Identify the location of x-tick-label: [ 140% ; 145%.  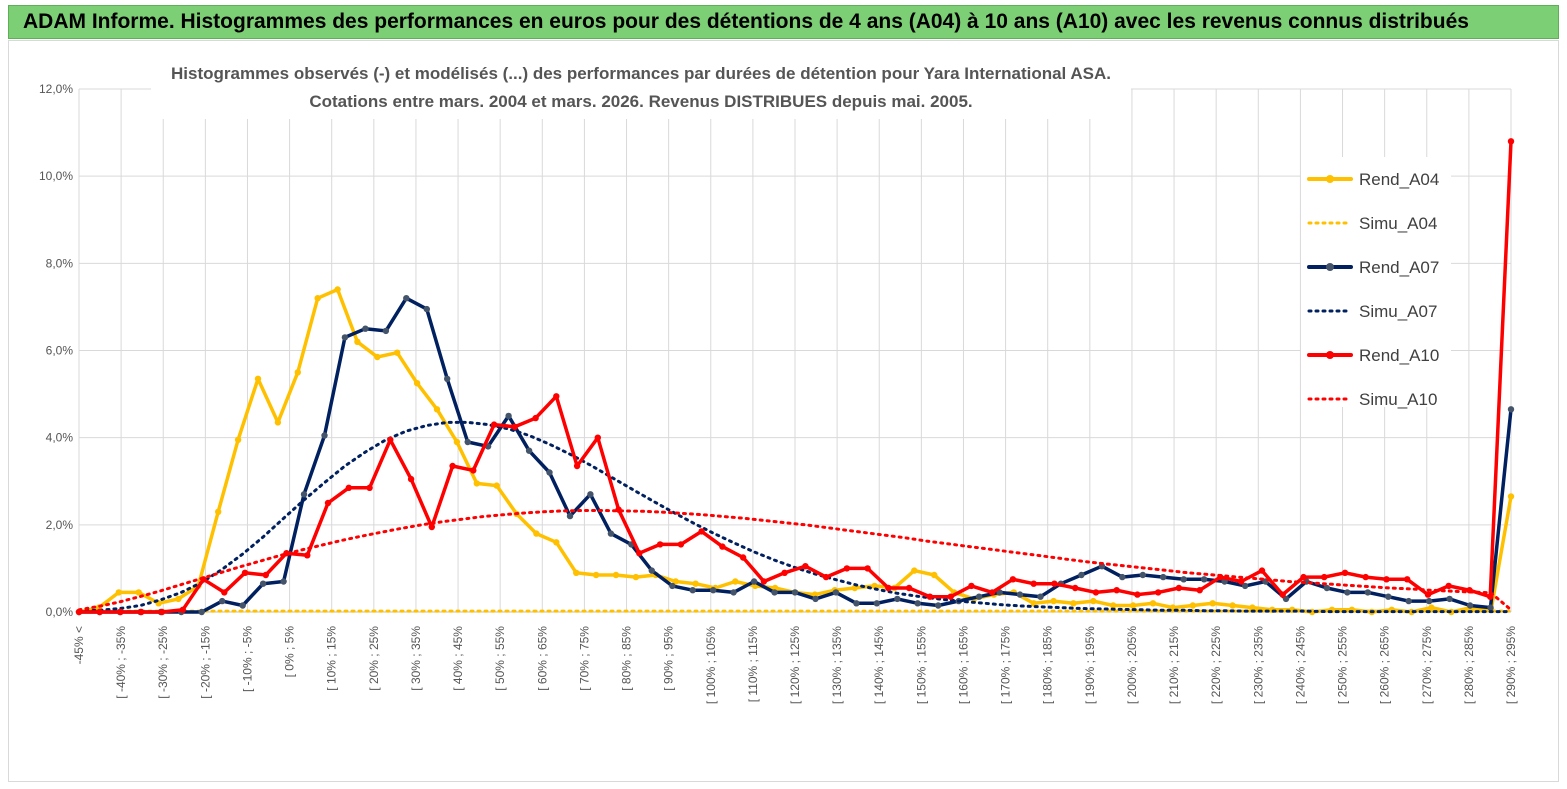
(879, 665).